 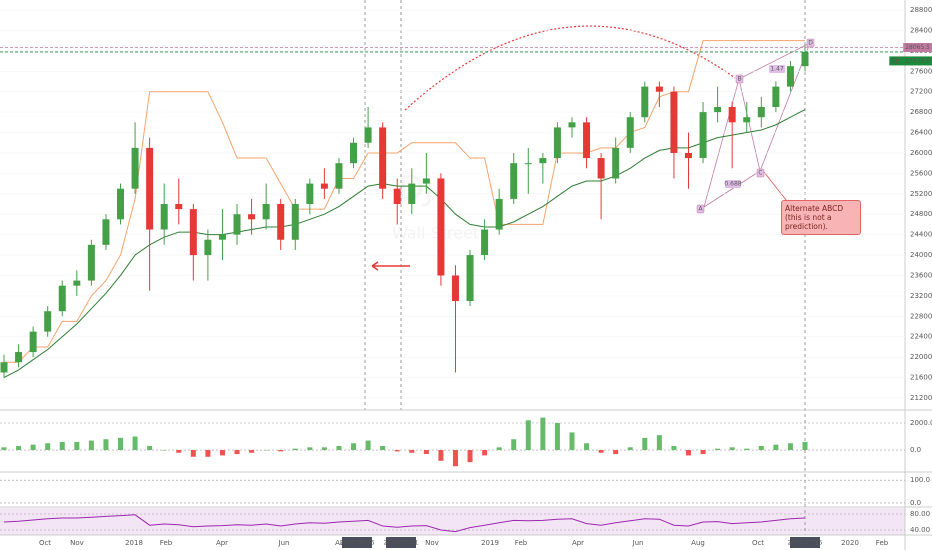 I want to click on y-tick-label: 22000.0, so click(x=921, y=357).